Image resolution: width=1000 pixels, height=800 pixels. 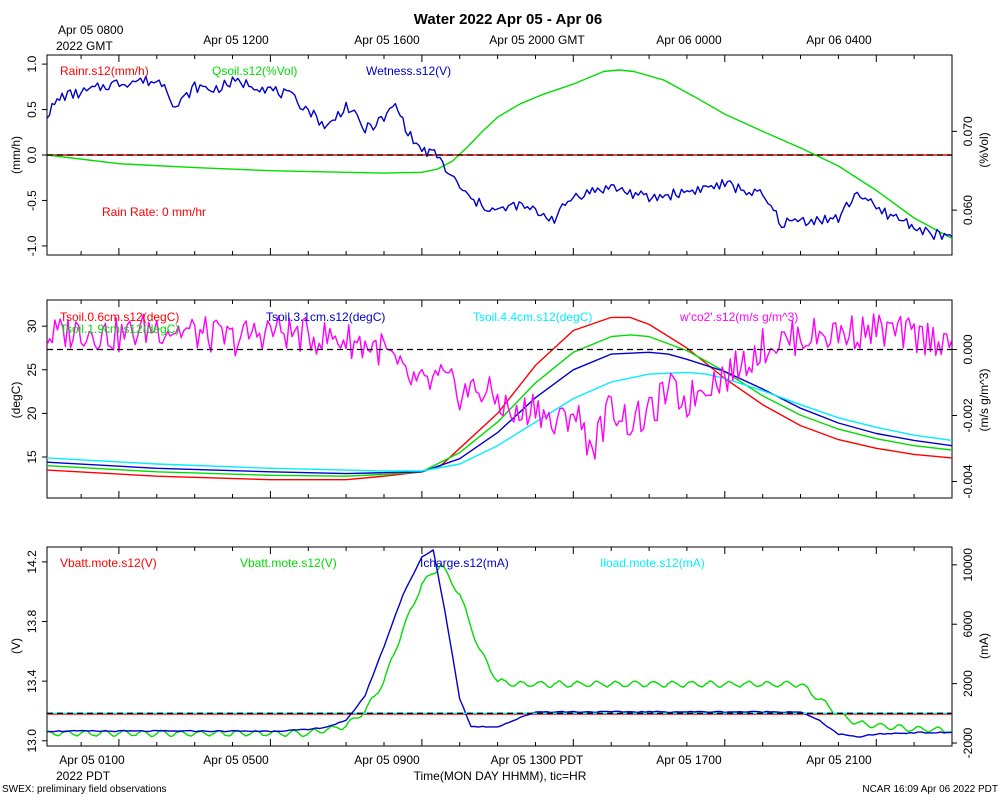 What do you see at coordinates (32, 457) in the screenshot?
I see `y-tick-label-left: 15` at bounding box center [32, 457].